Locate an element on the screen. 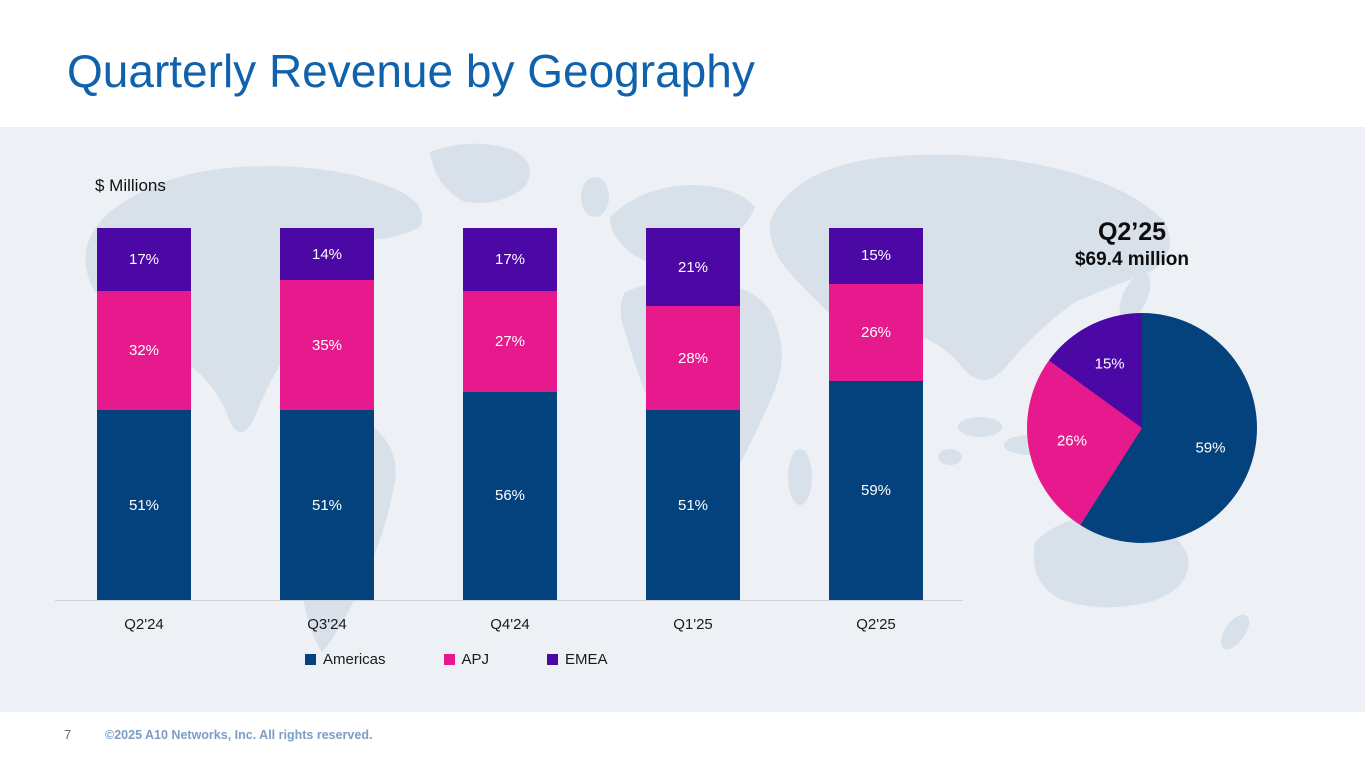 This screenshot has height=768, width=1365. y-axis-units-label: $ Millions is located at coordinates (130, 185).